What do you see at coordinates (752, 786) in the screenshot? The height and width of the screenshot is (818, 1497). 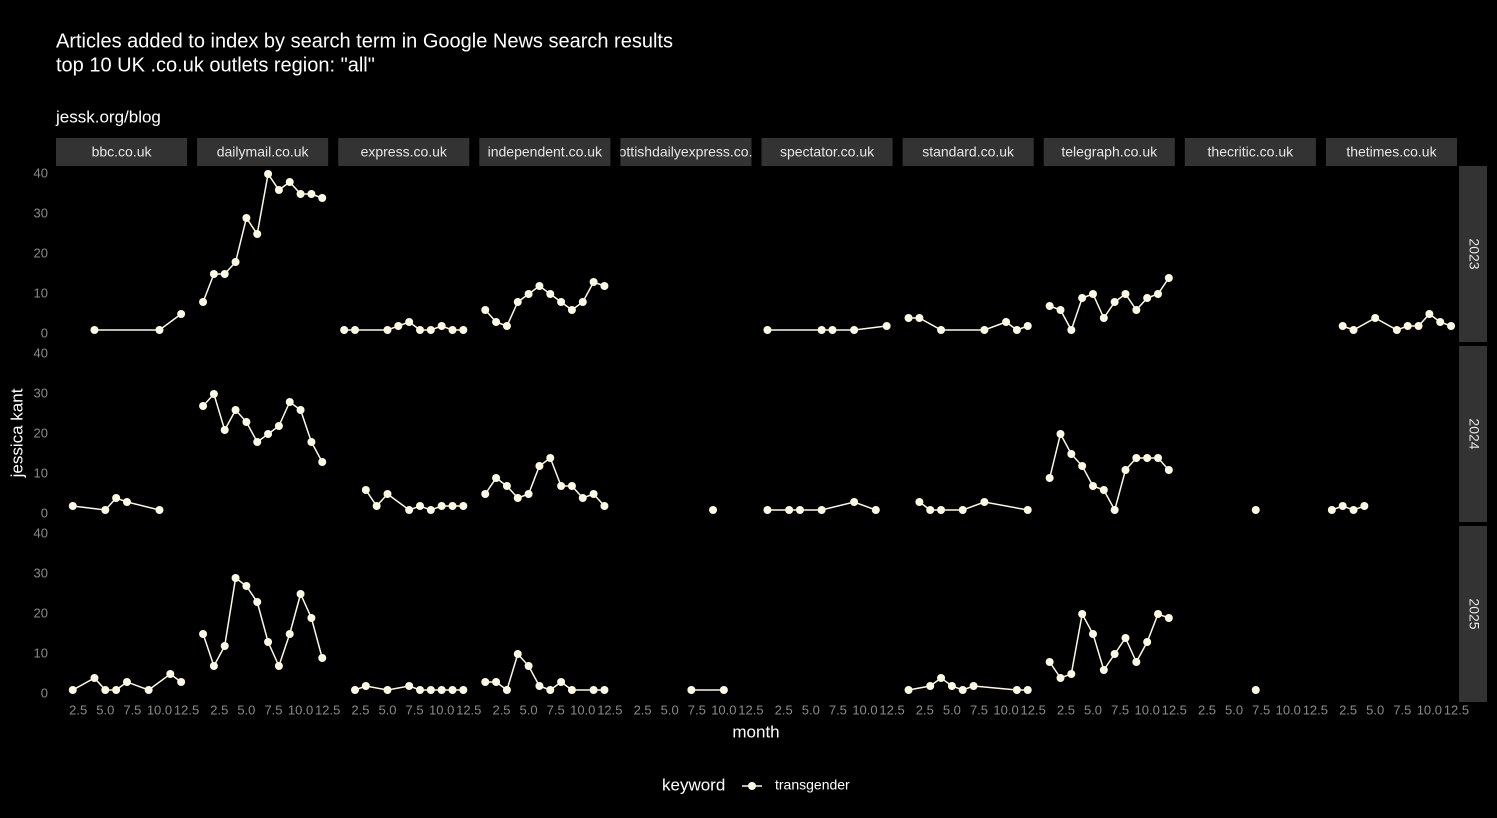 I see `legend-point` at bounding box center [752, 786].